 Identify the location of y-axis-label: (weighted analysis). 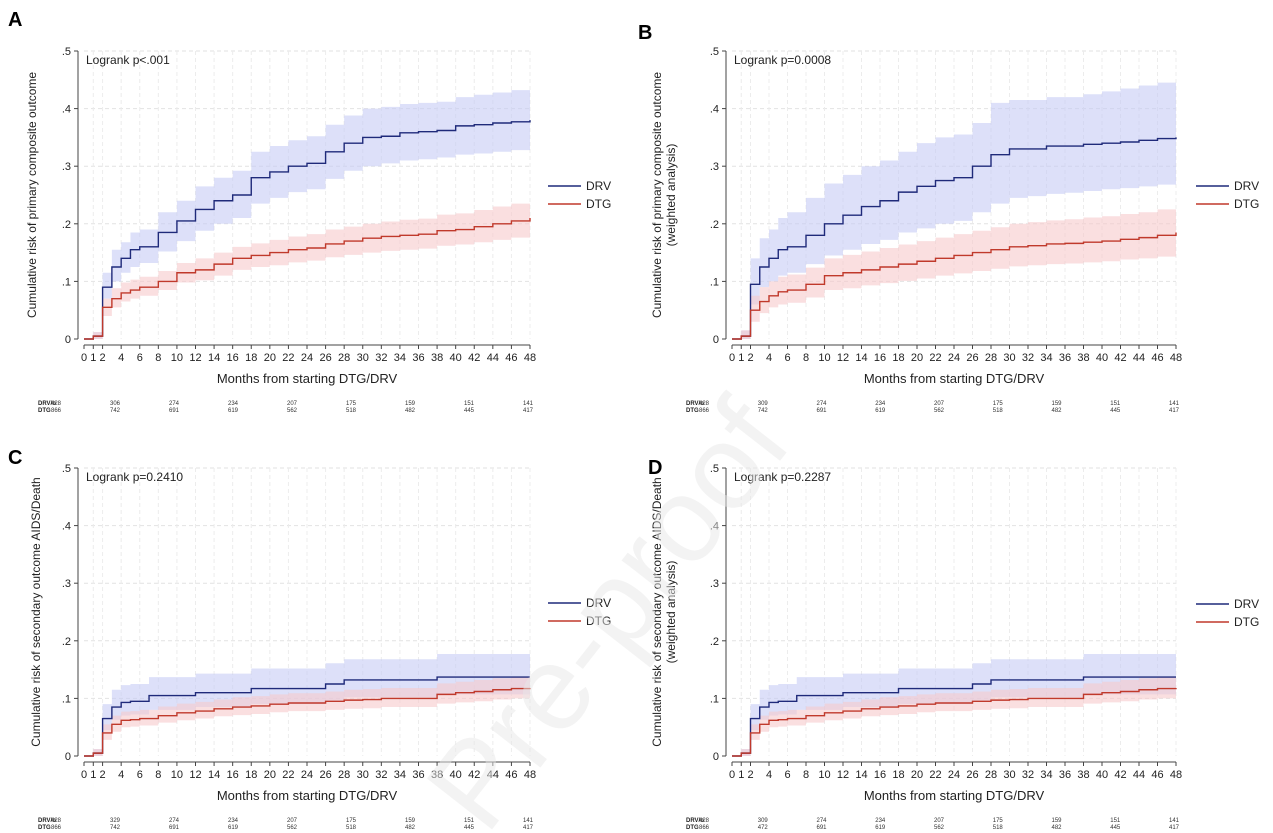
(671, 612).